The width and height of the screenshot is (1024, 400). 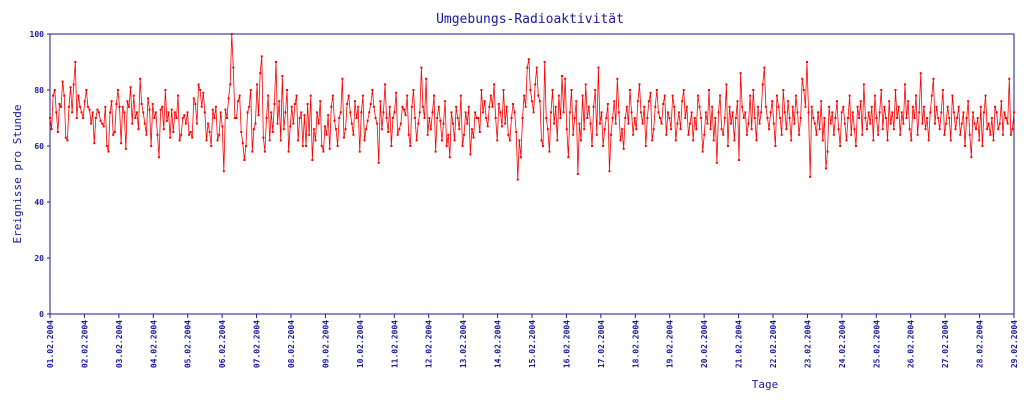 I want to click on x-tick-label: 18.02.2004, so click(x=635, y=344).